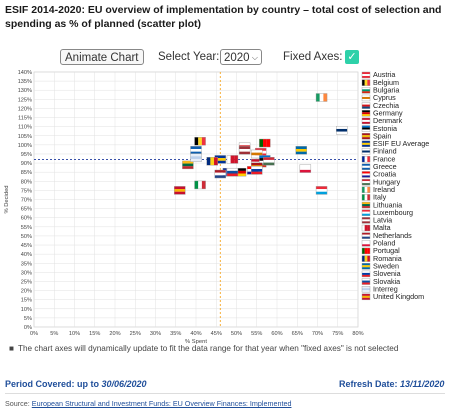 Image resolution: width=450 pixels, height=411 pixels. Describe the element at coordinates (232, 159) in the screenshot. I see `point-malta-border` at that location.